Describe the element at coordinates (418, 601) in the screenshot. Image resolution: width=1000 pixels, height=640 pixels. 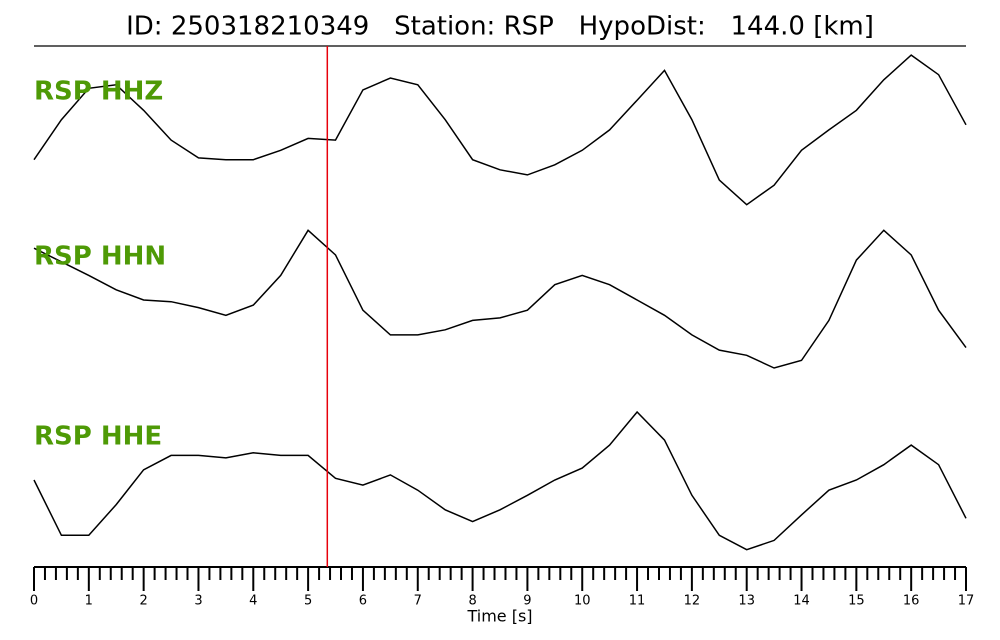
I see `x-tick-label: 7` at that location.